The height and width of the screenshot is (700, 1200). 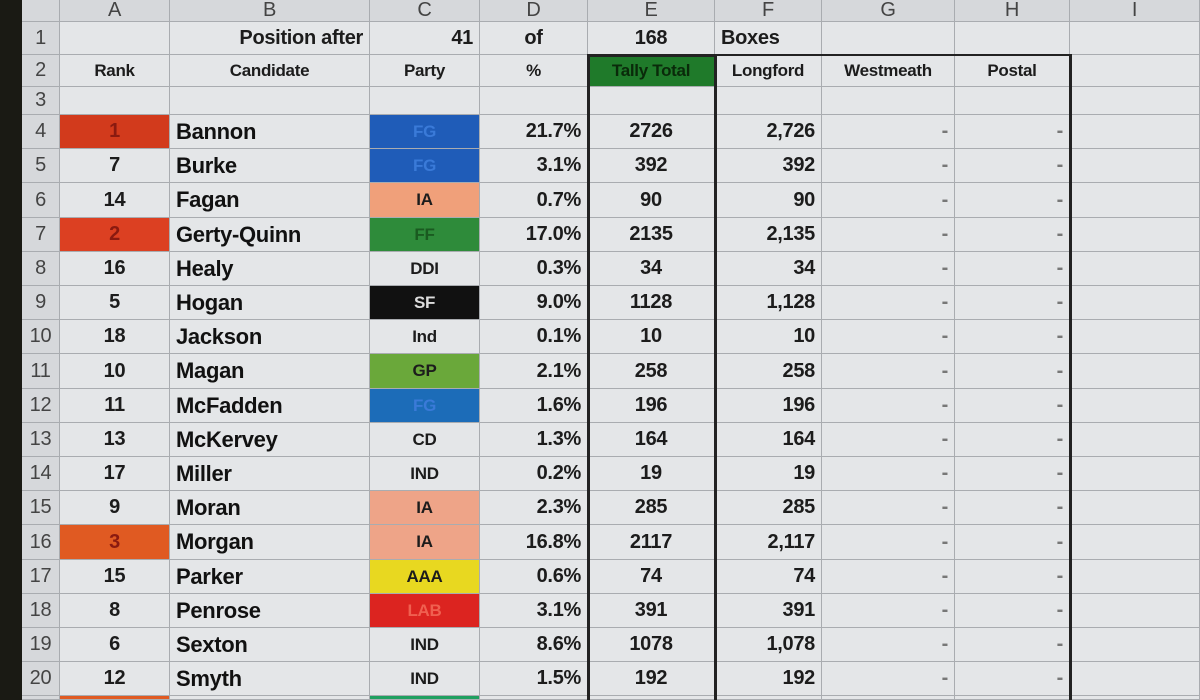 I want to click on party-cell: GP, so click(x=425, y=371).